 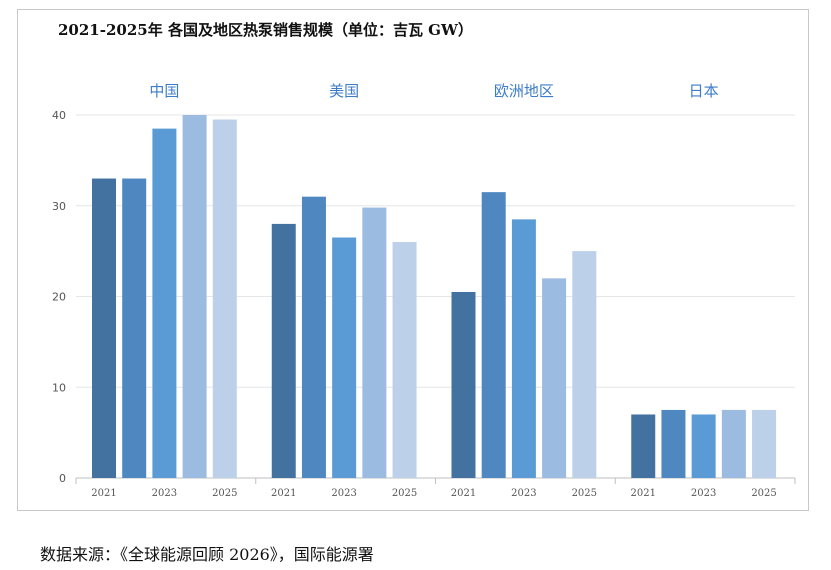 I want to click on group-label: 中国, so click(x=164, y=91).